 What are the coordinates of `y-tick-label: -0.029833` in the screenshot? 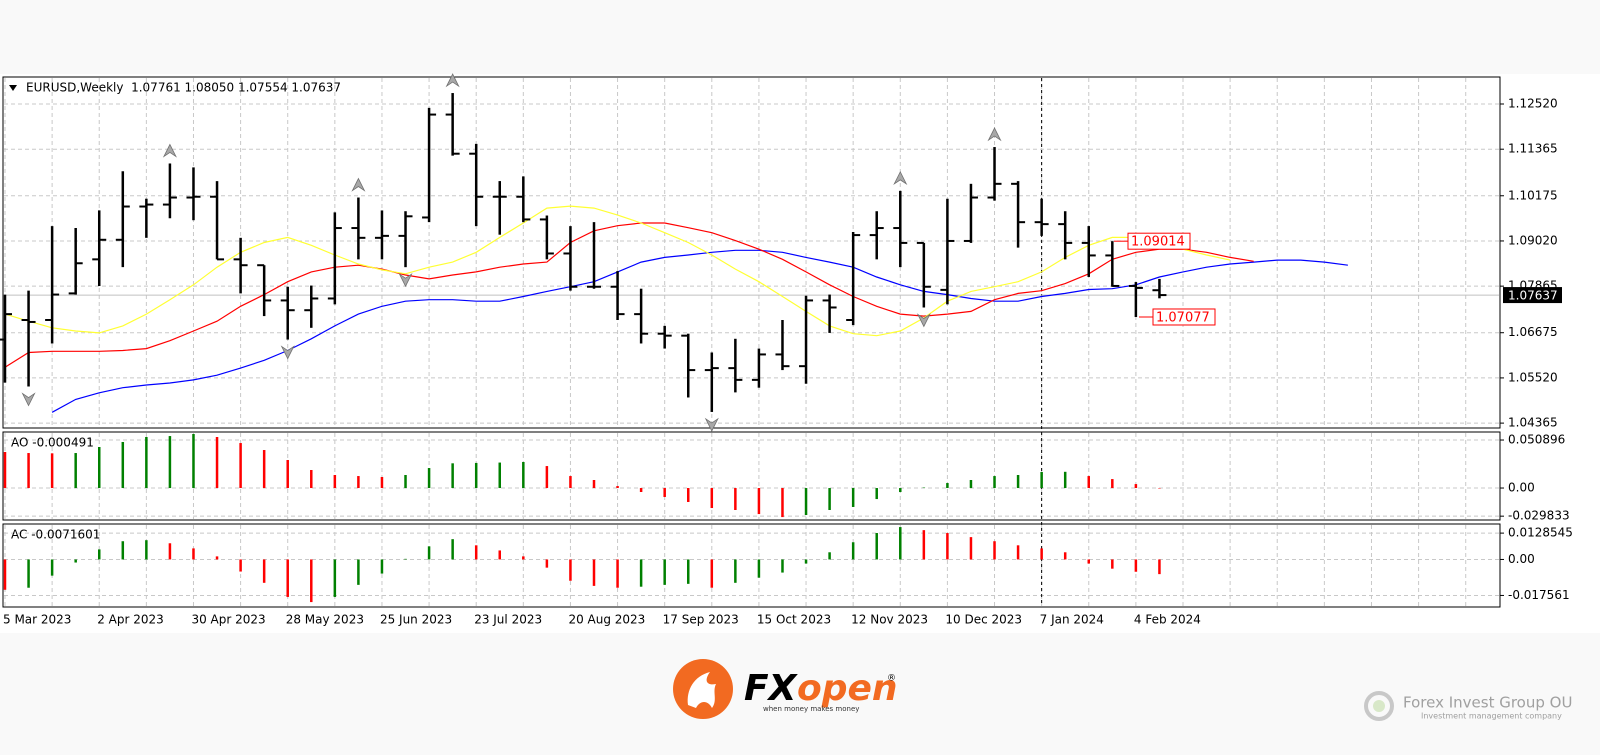 It's located at (1539, 516).